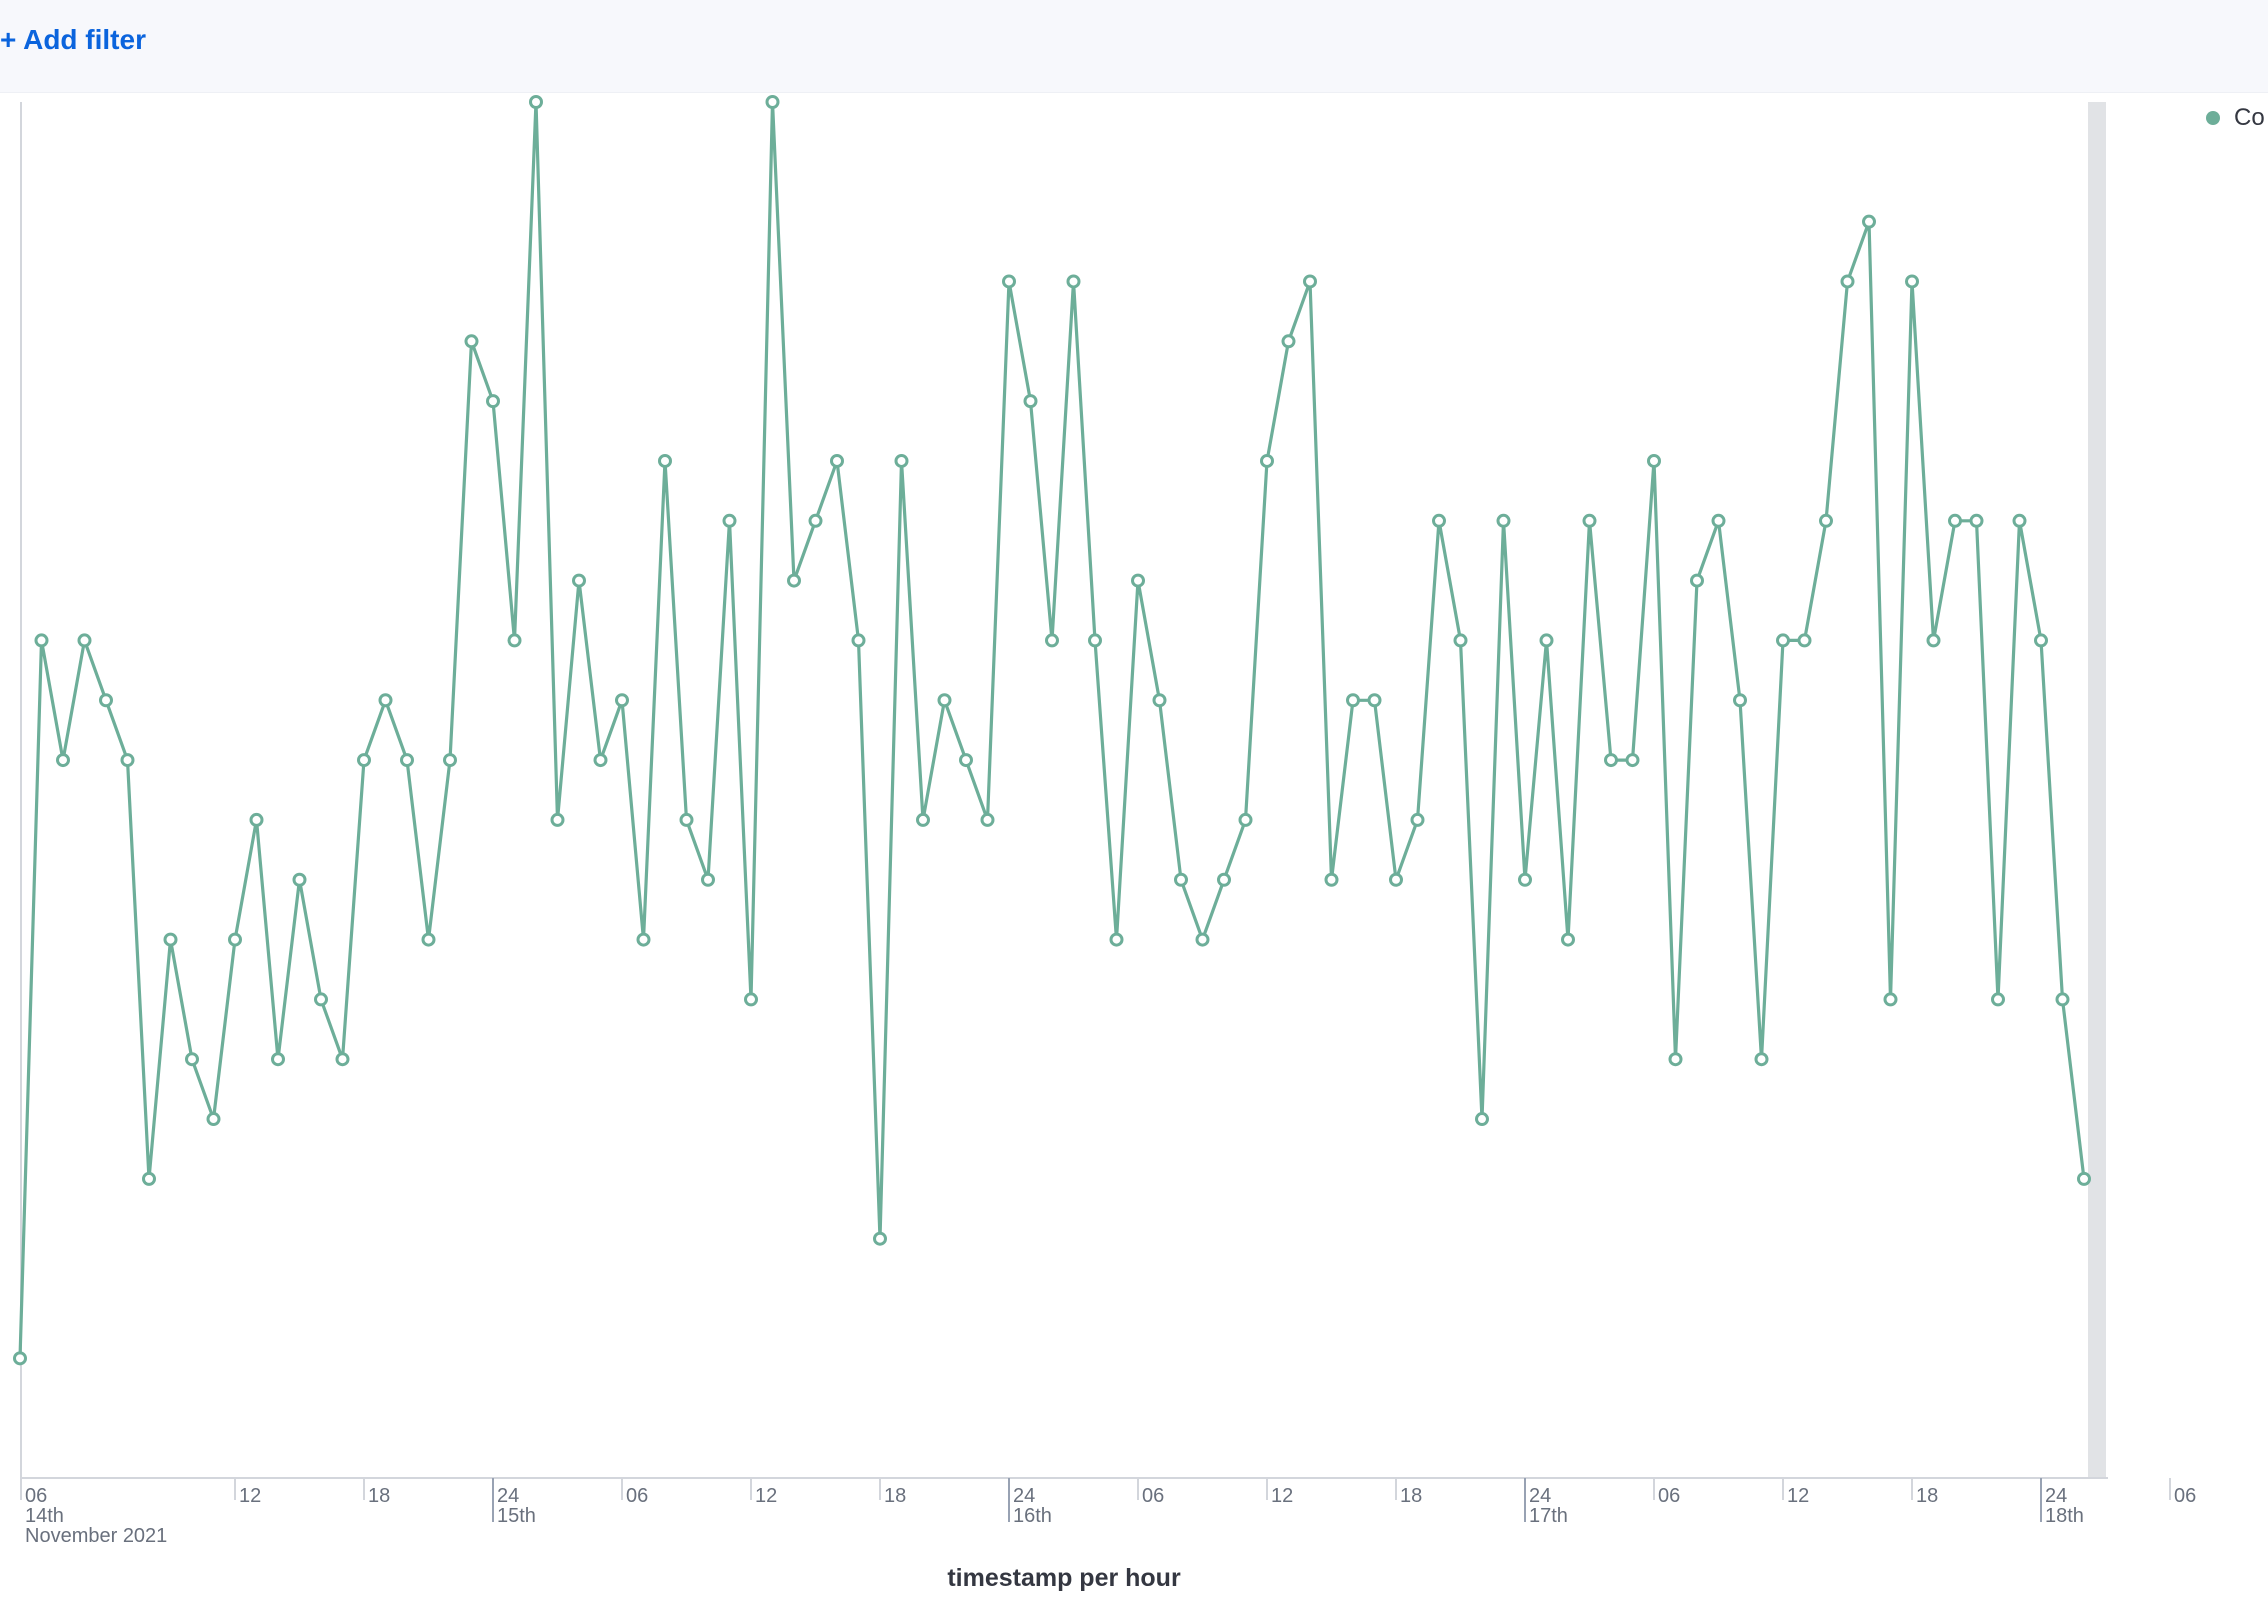 The width and height of the screenshot is (2268, 1612). Describe the element at coordinates (2097, 790) in the screenshot. I see `chart-scrollbar` at that location.